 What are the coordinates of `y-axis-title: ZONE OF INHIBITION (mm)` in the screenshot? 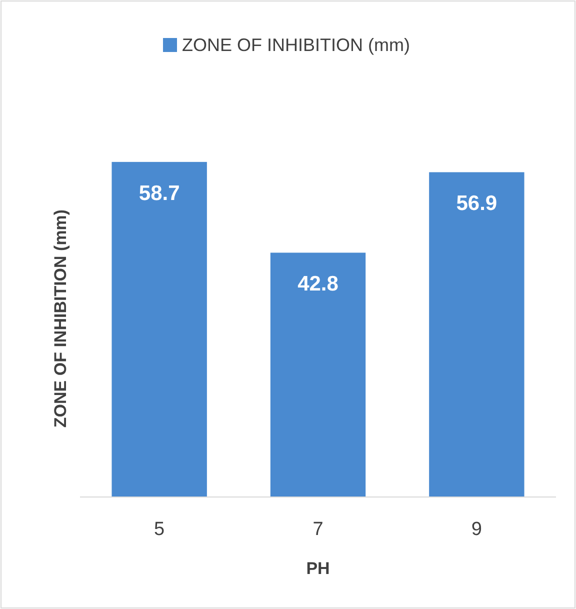 It's located at (60, 318).